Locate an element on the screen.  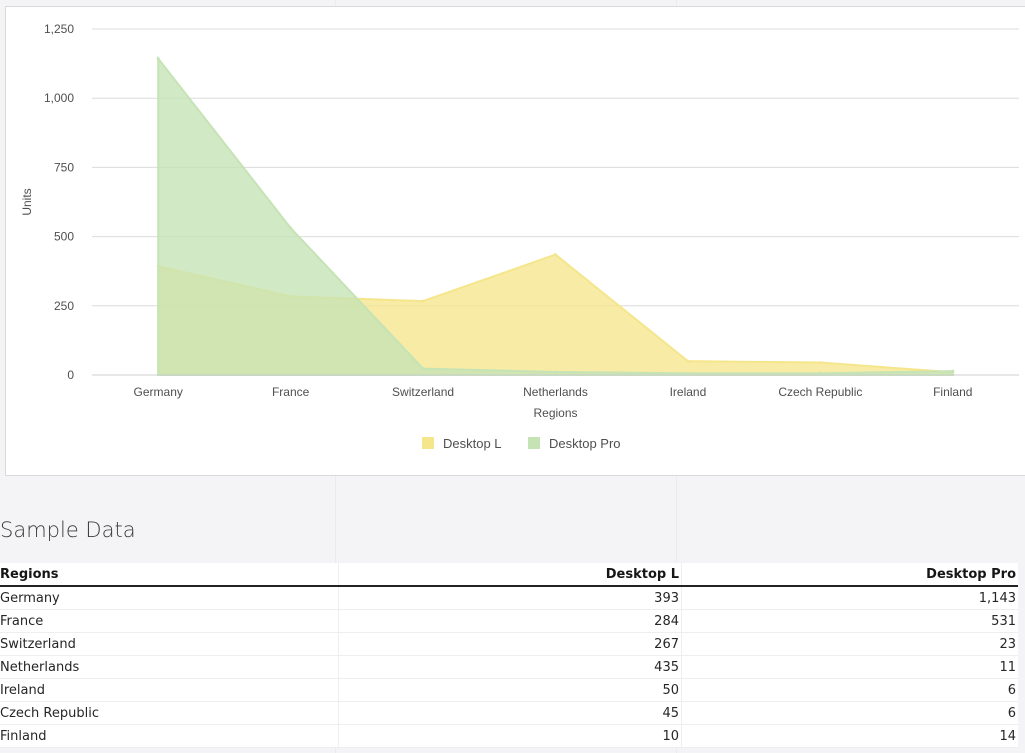
table-cell: 435 is located at coordinates (510, 667).